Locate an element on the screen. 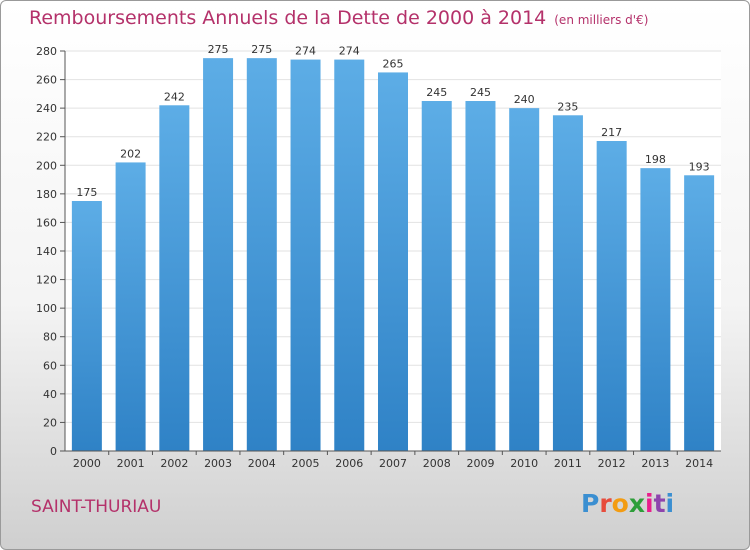 Image resolution: width=750 pixels, height=550 pixels. y-tick-label: 160 is located at coordinates (46, 222).